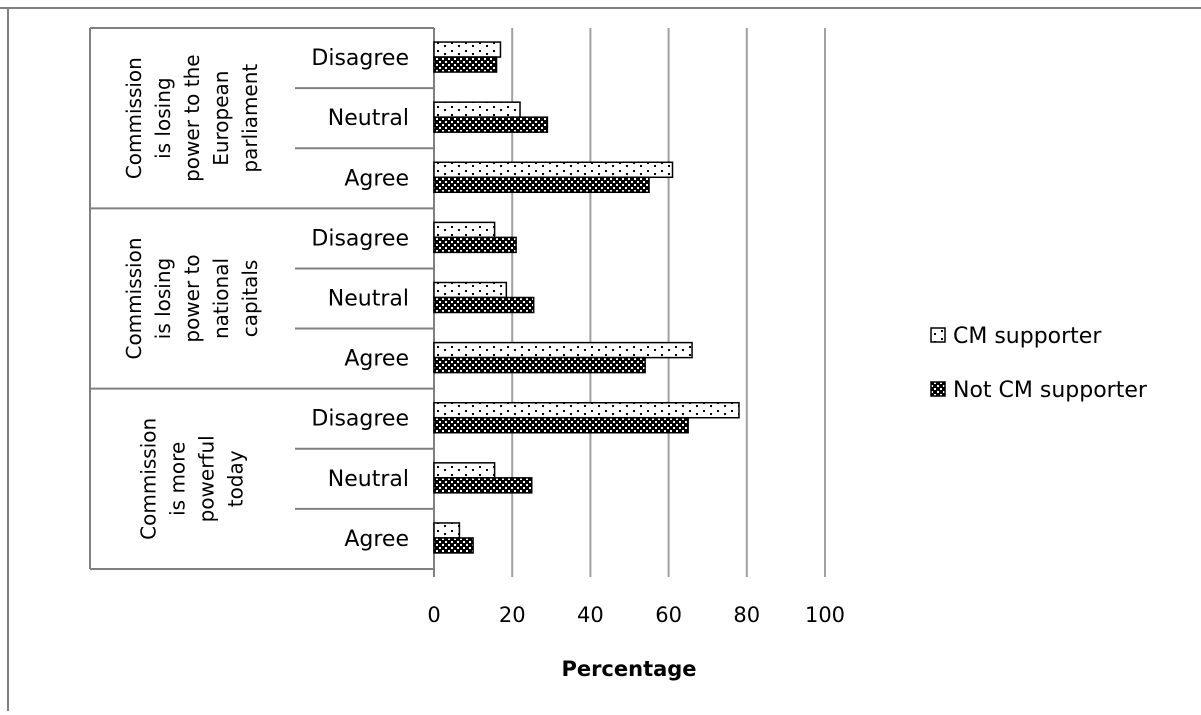  What do you see at coordinates (433, 615) in the screenshot?
I see `x-tick-label: 0` at bounding box center [433, 615].